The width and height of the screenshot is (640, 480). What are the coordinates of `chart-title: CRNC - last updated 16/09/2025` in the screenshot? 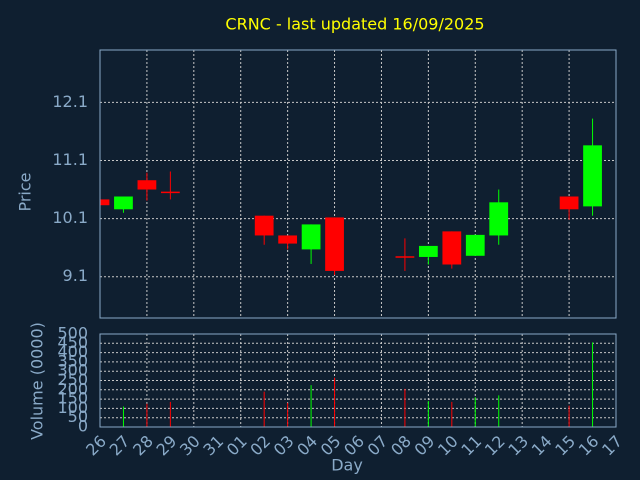 It's located at (354, 24).